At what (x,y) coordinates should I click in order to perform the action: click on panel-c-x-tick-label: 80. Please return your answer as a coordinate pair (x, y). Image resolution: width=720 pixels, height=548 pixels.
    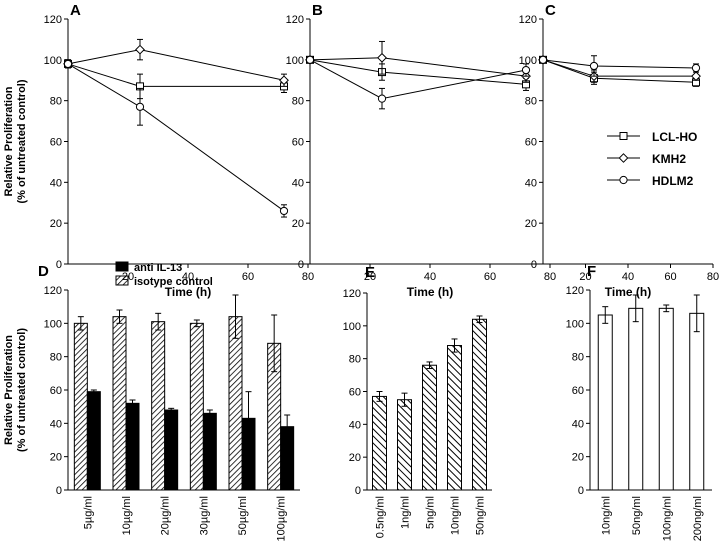
    Looking at the image, I should click on (713, 277).